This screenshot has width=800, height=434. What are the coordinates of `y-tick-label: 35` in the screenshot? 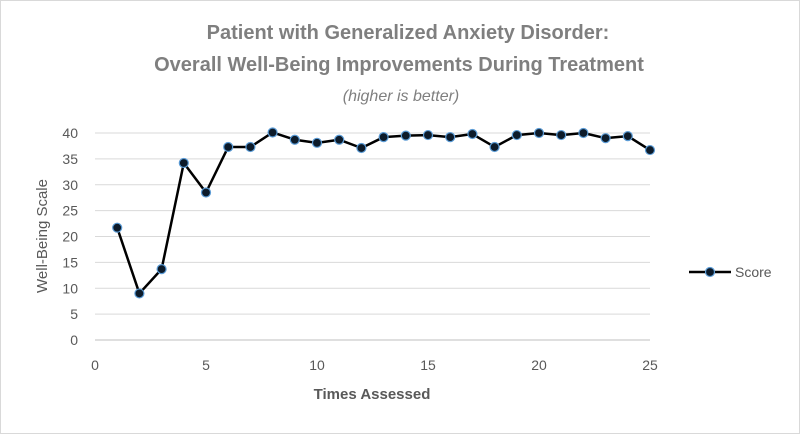 It's located at (70, 159).